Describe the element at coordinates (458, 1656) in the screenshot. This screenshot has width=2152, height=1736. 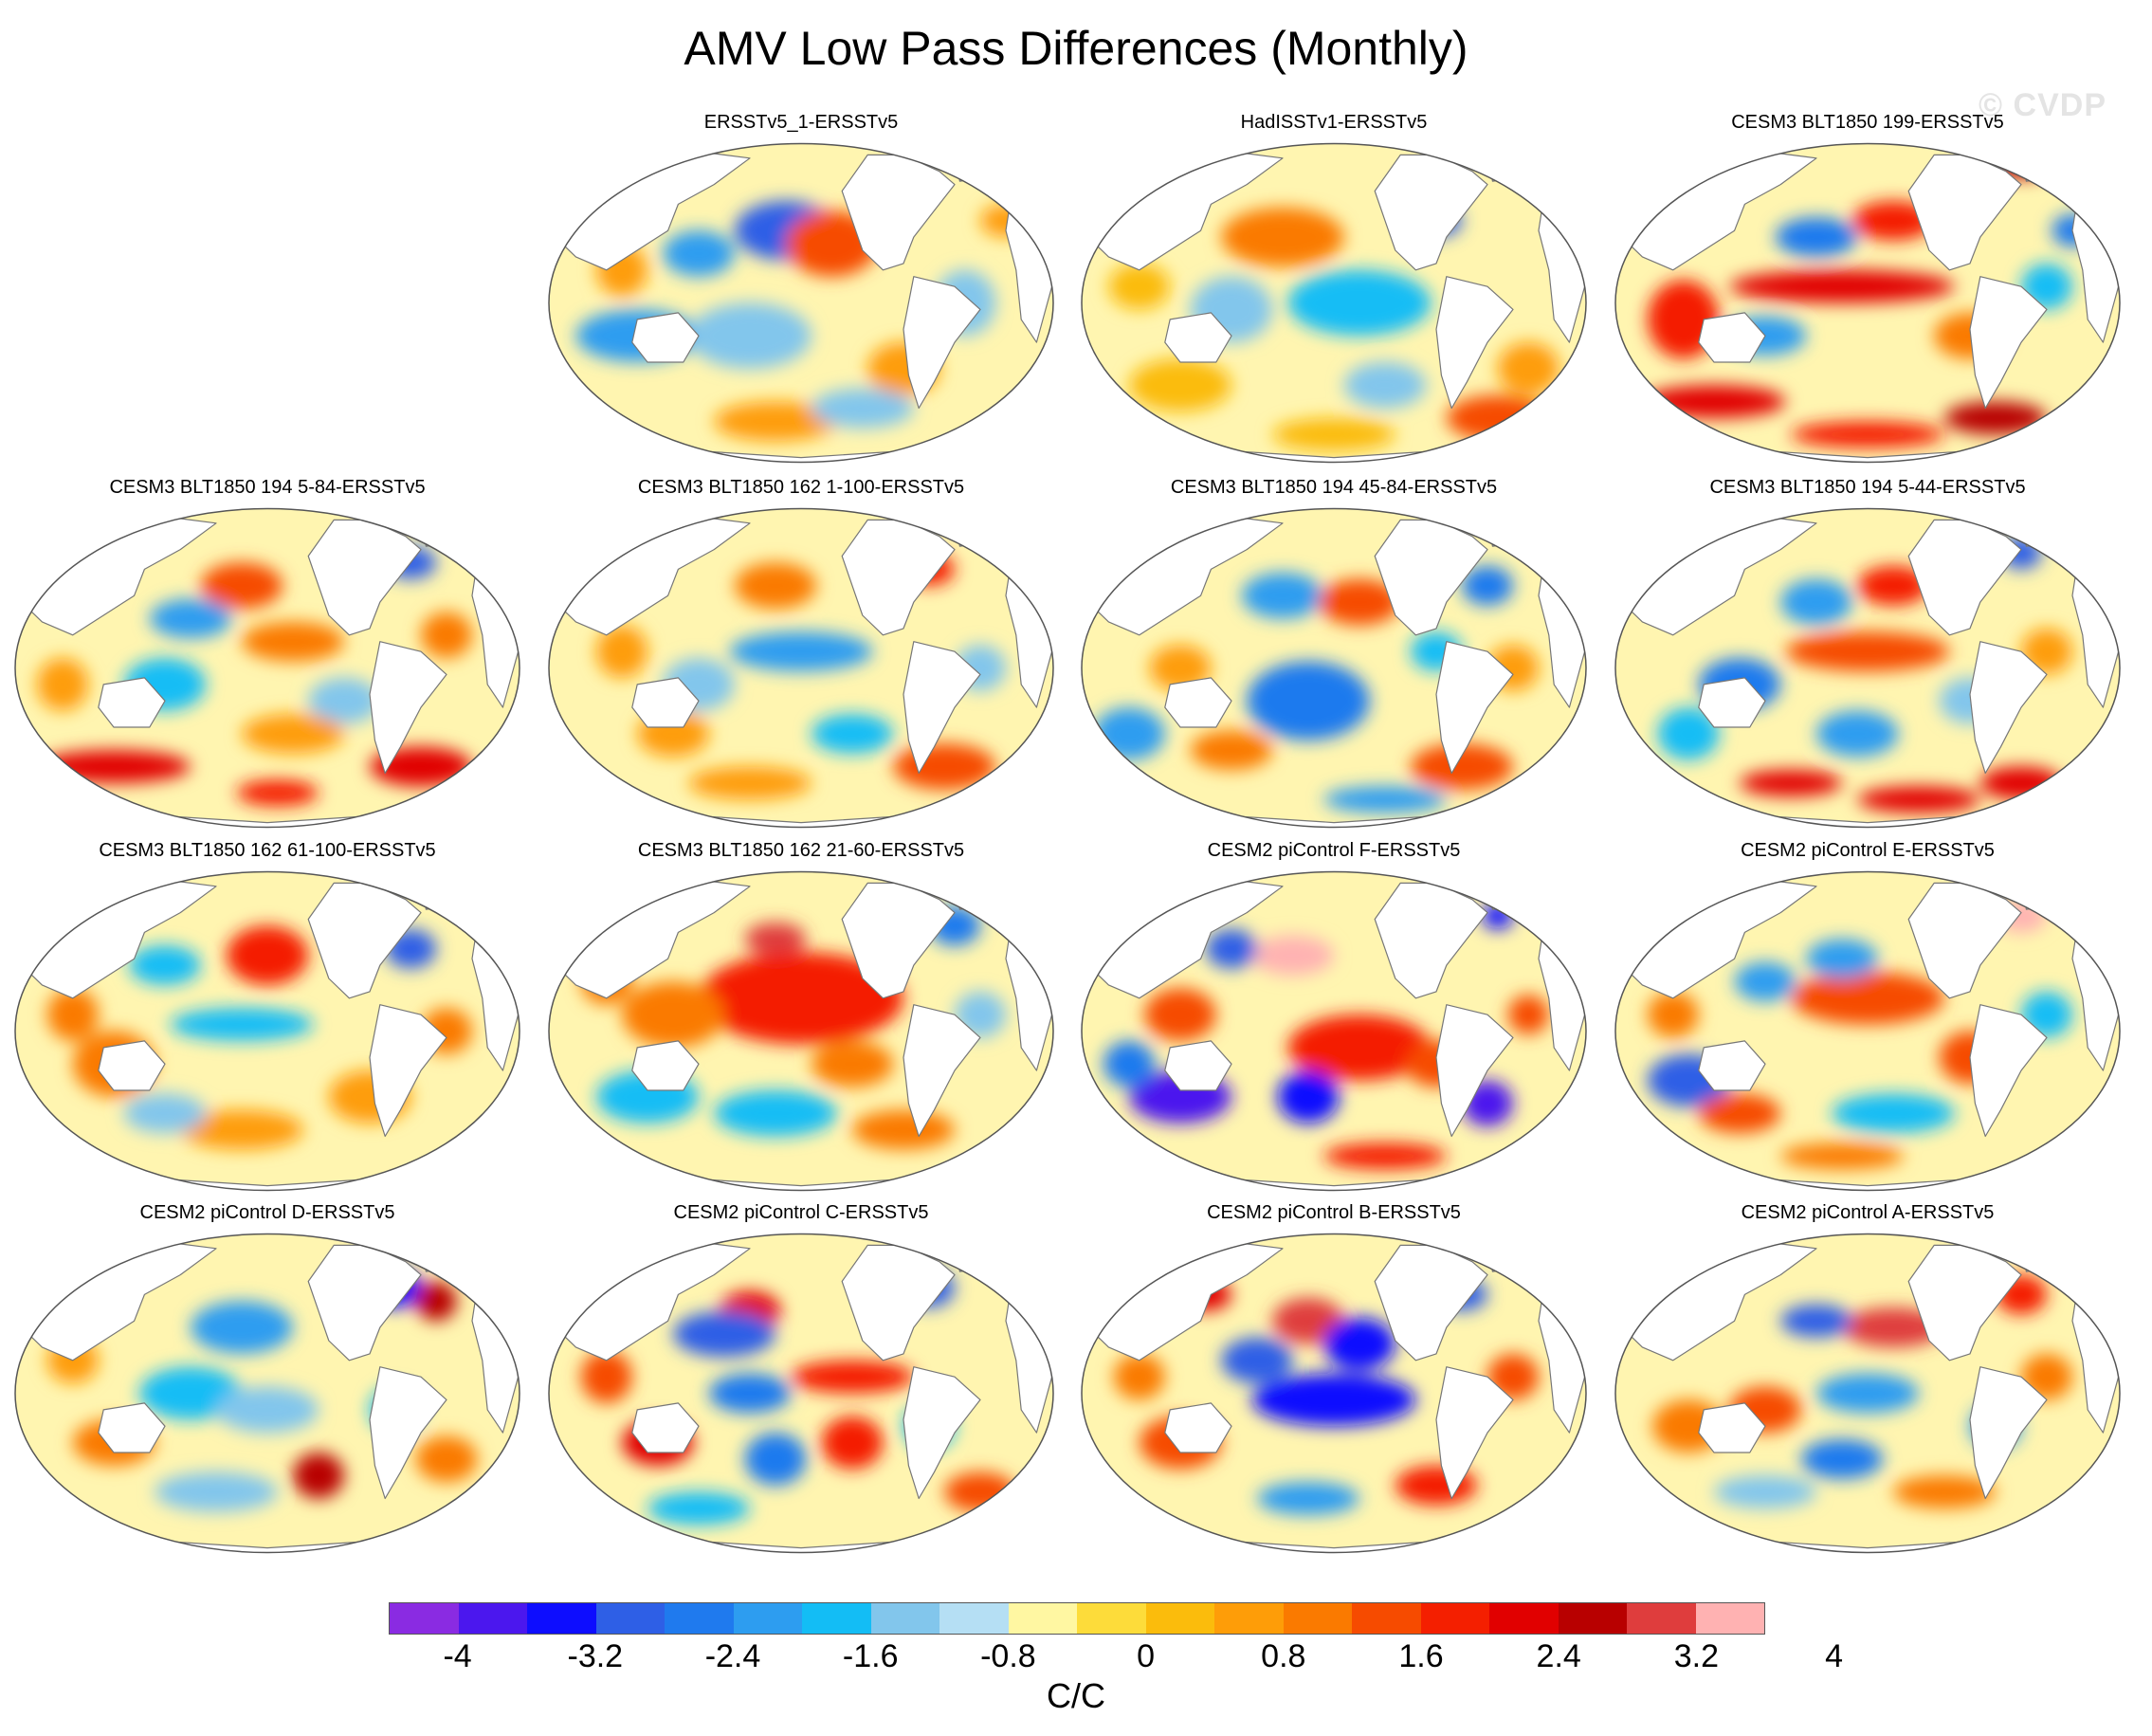
I see `colorbar-tick-label: -4` at that location.